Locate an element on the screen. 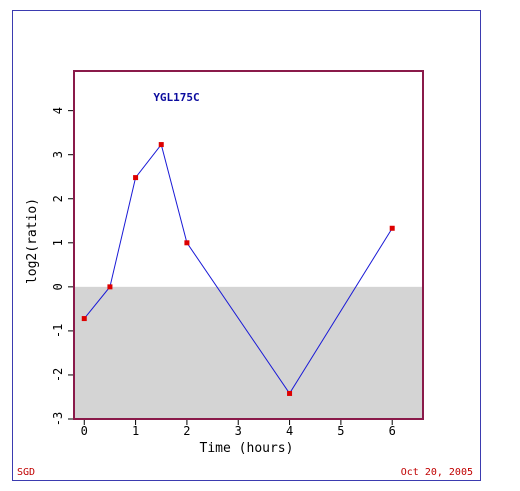 The width and height of the screenshot is (520, 491). x-tick-label: 2 is located at coordinates (186, 431).